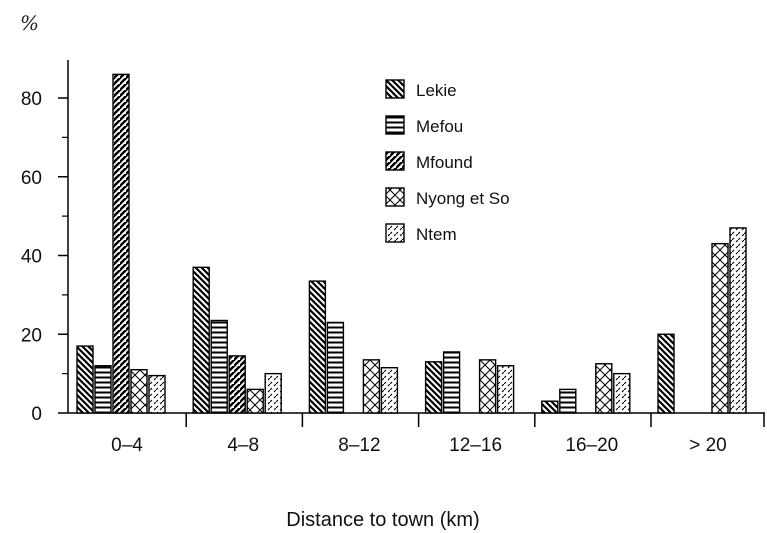 Image resolution: width=767 pixels, height=533 pixels. Describe the element at coordinates (591, 445) in the screenshot. I see `x-tick-label: 16–20` at that location.